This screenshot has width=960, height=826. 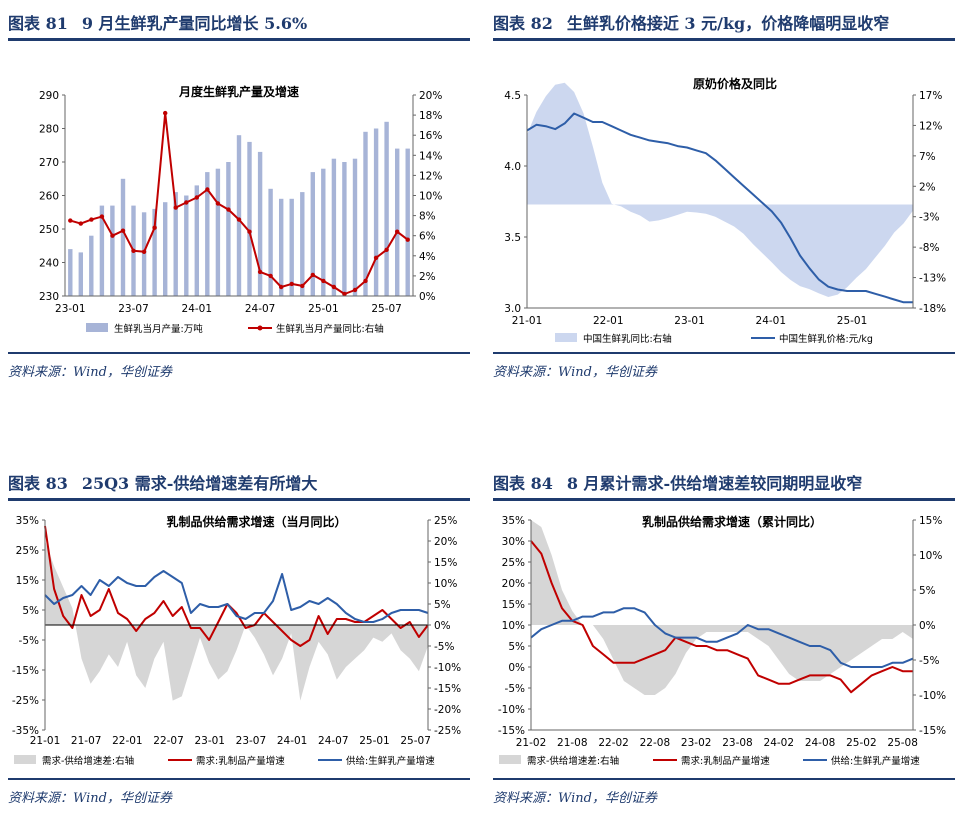 I want to click on y-tick-label-right: -25%, so click(x=447, y=731).